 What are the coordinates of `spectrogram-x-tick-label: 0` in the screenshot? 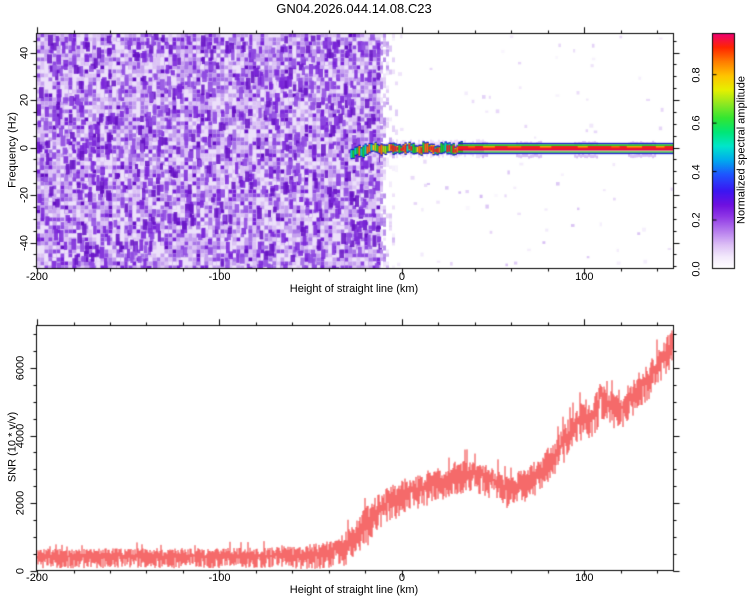 It's located at (401, 277).